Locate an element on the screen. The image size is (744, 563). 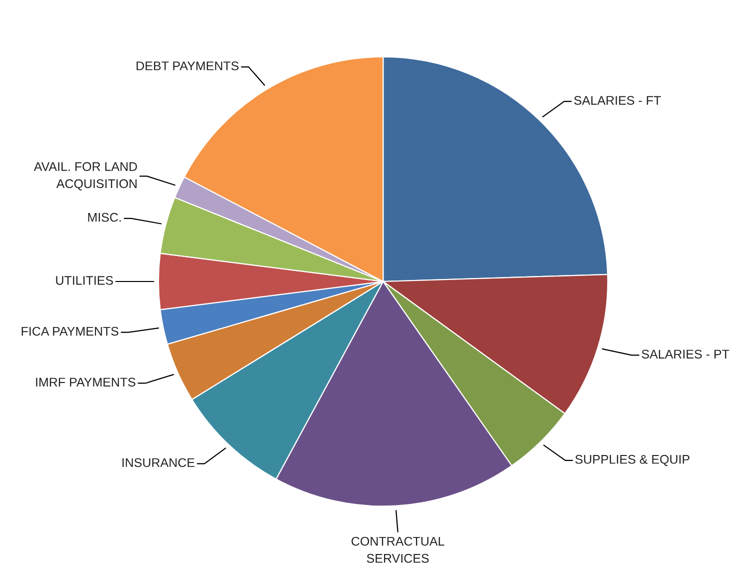
slice-label: SUPPLIES & EQUIP is located at coordinates (632, 460).